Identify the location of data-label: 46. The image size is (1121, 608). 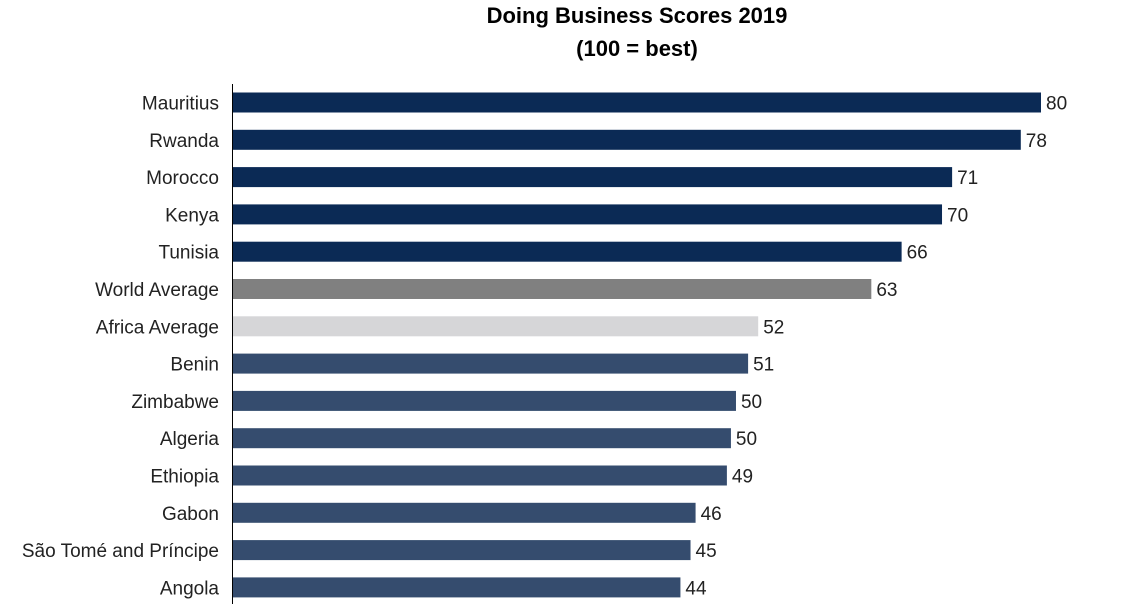
(711, 514).